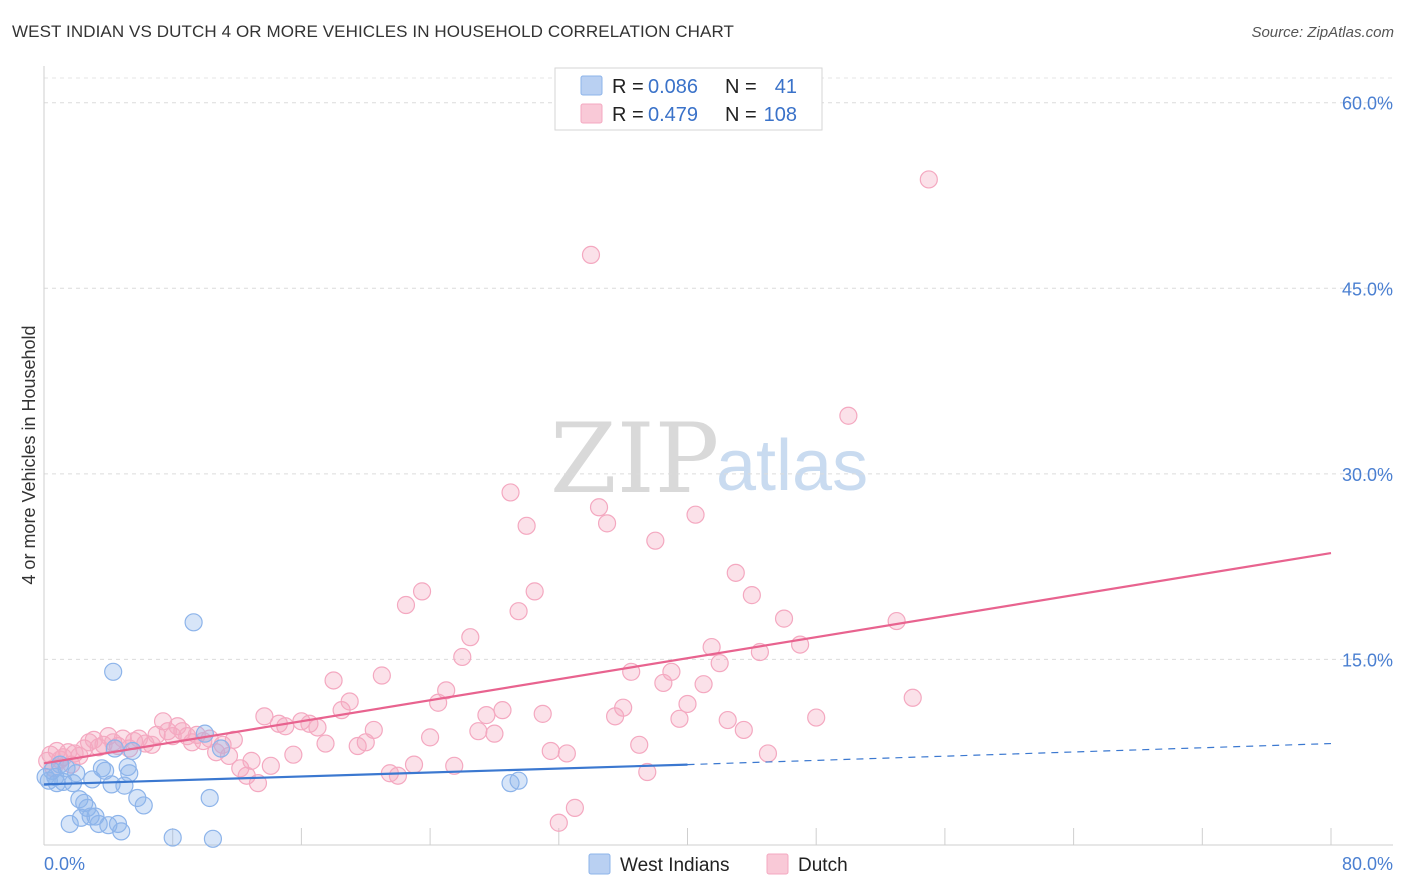 This screenshot has height=892, width=1406. What do you see at coordinates (1009, 754) in the screenshot?
I see `trend-line-west-indians-extension` at bounding box center [1009, 754].